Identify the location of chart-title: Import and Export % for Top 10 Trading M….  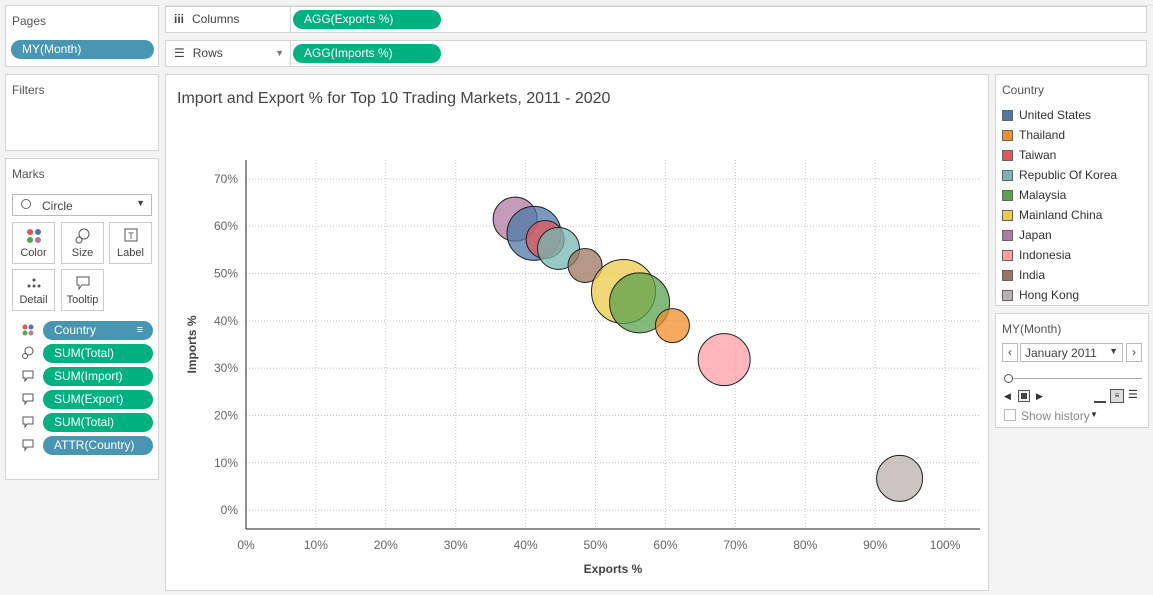
(394, 98).